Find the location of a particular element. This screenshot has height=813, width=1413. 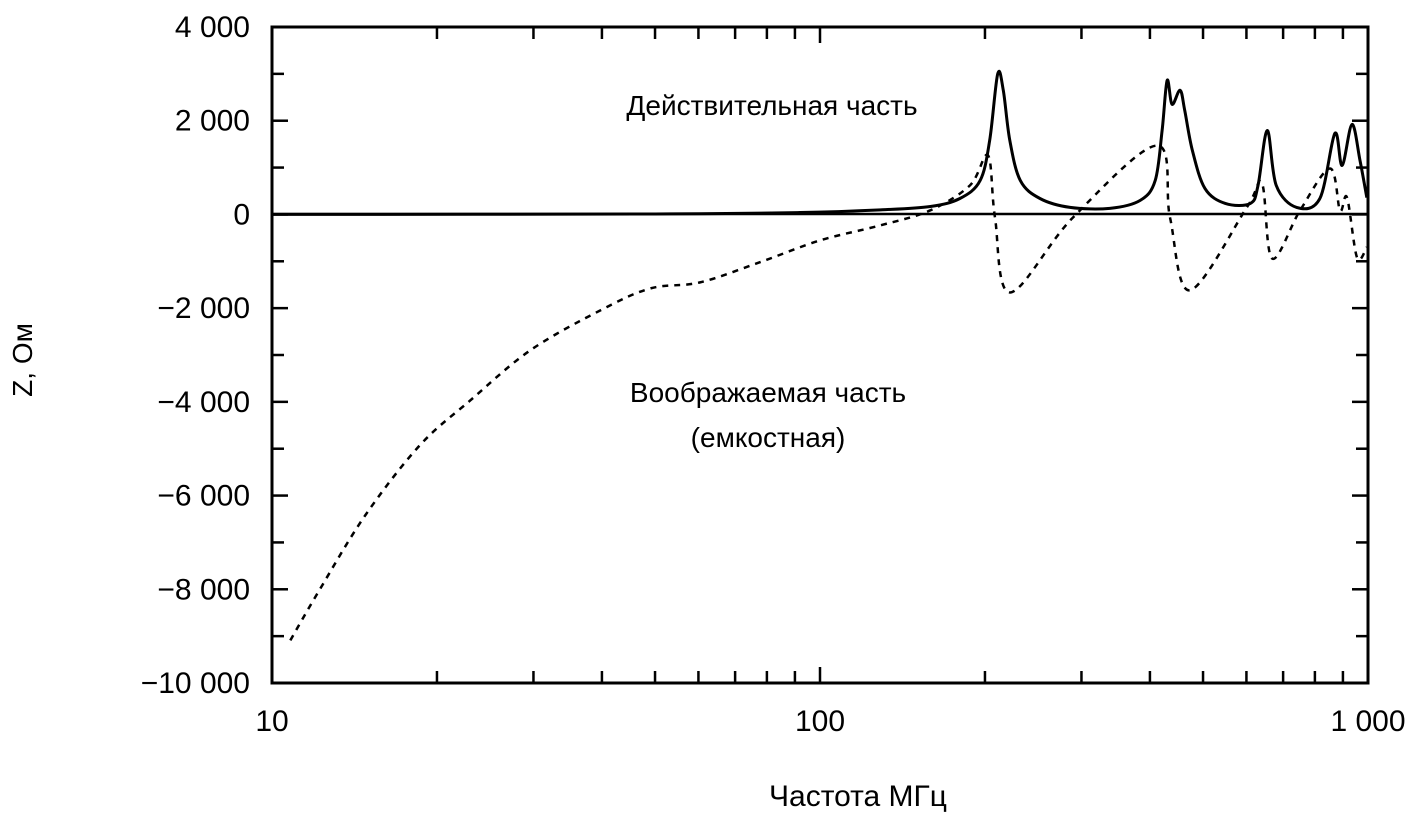

x-tick-label: 10 is located at coordinates (271, 721).